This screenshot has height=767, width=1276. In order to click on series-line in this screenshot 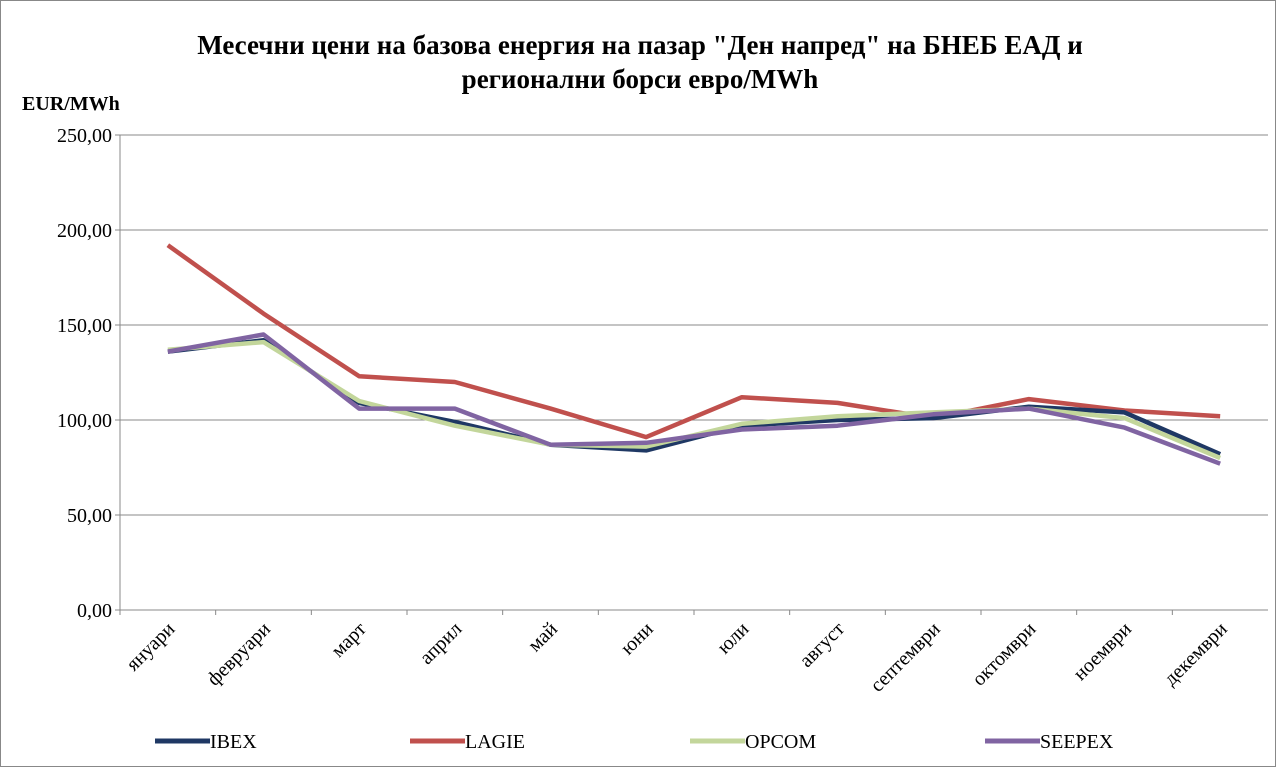, I will do `click(694, 399)`.